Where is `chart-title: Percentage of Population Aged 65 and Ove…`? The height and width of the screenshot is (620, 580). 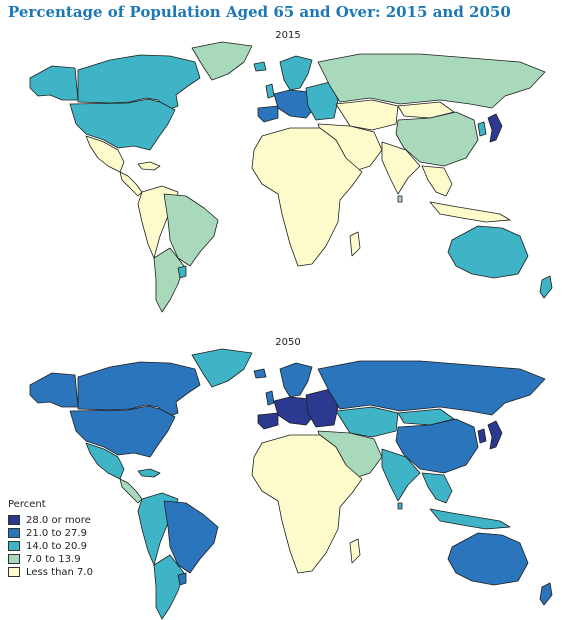
chart-title: Percentage of Population Aged 65 and Ove… is located at coordinates (259, 12).